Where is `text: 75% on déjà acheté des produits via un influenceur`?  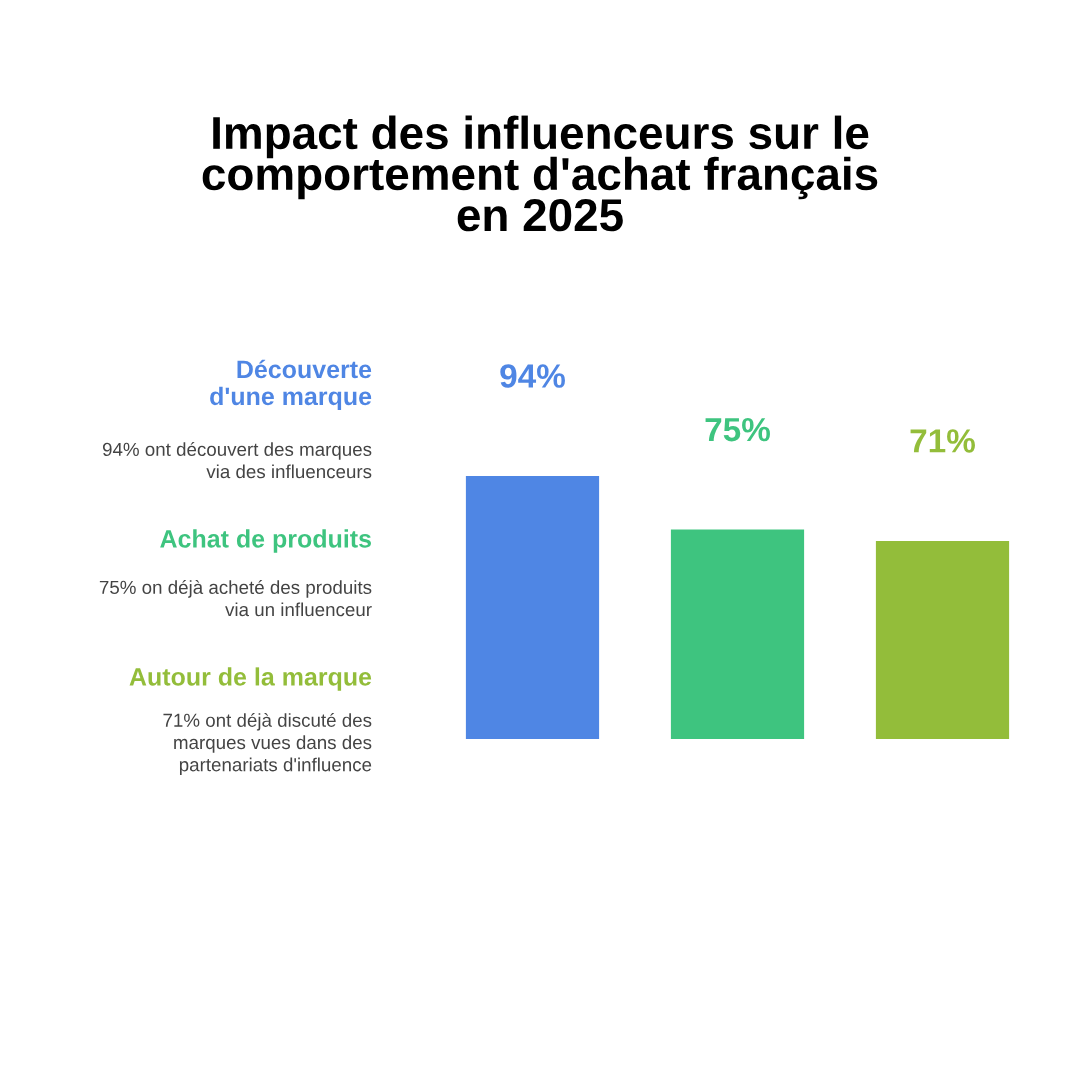 text: 75% on déjà acheté des produits via un influenceur is located at coordinates (235, 598).